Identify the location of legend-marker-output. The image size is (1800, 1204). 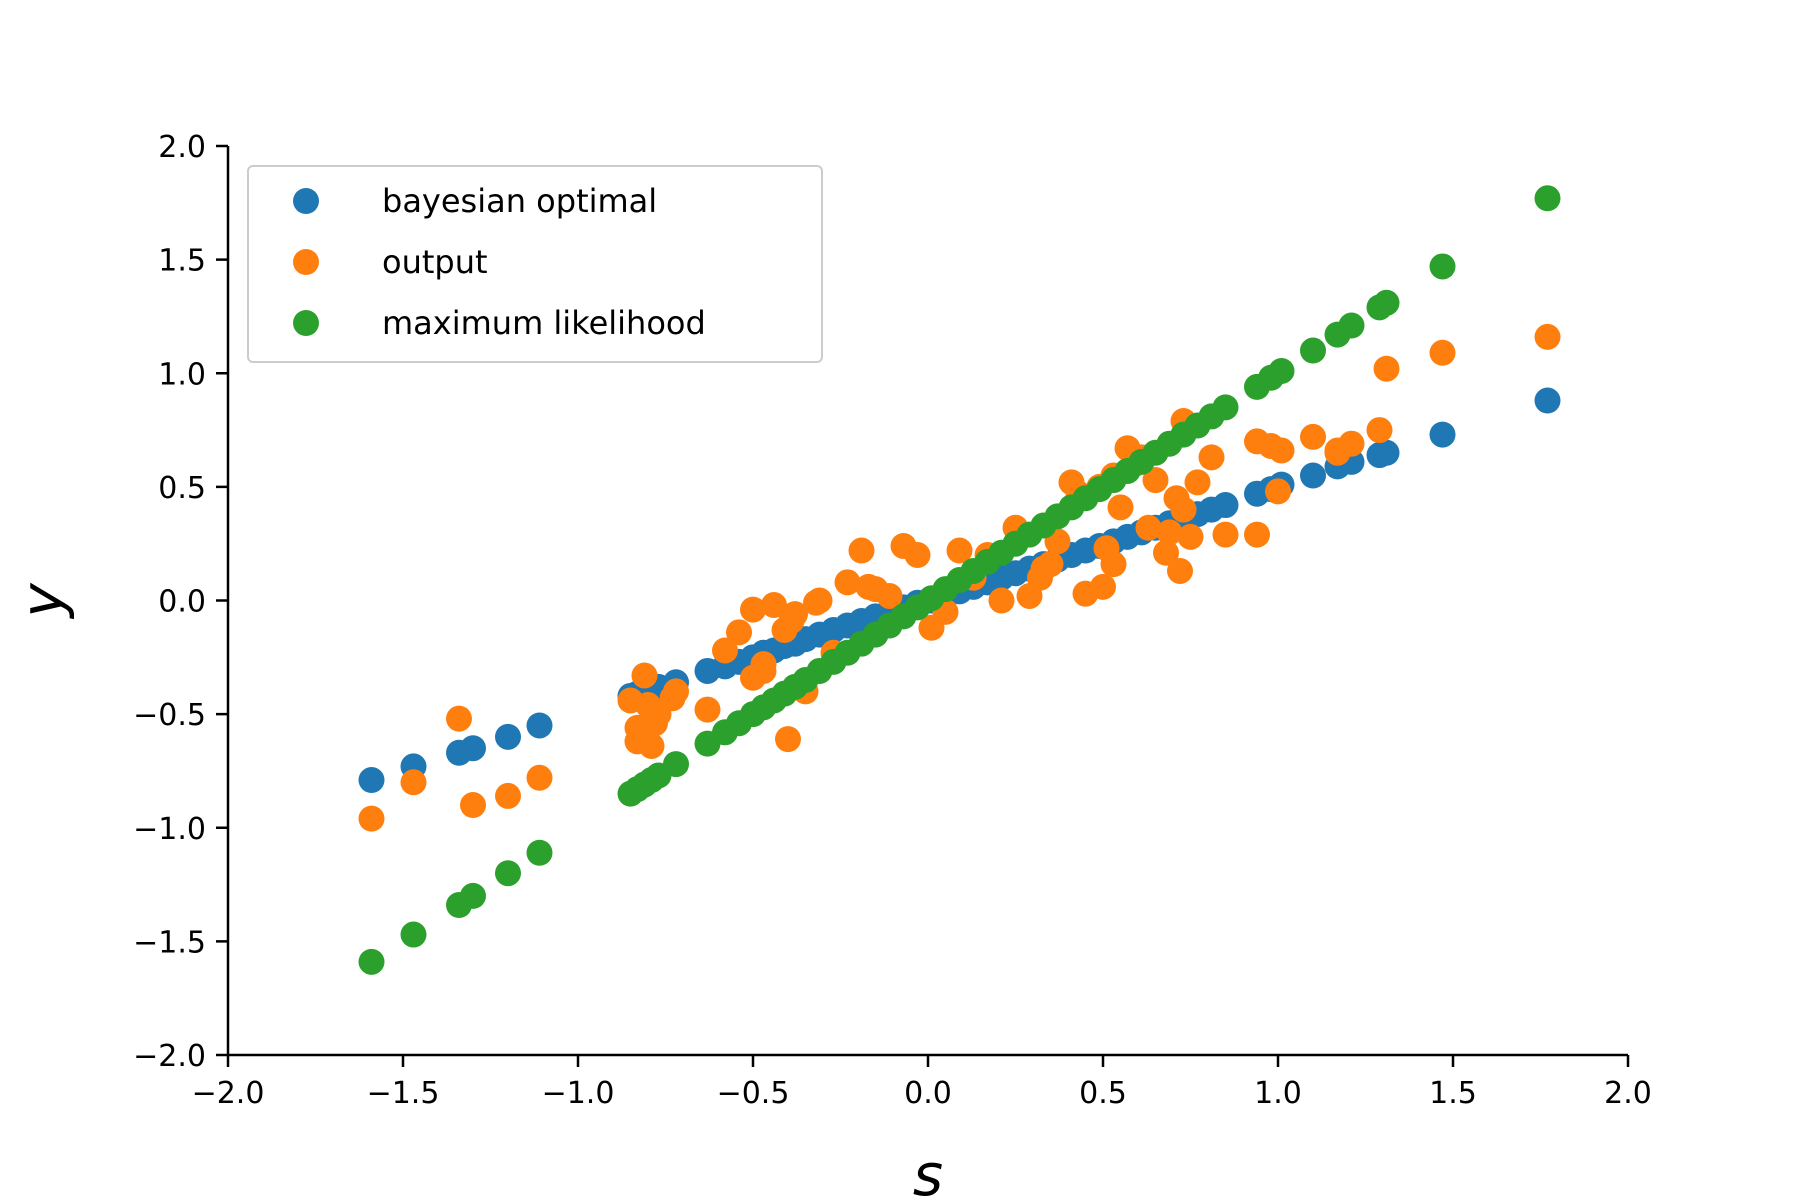
(306, 262).